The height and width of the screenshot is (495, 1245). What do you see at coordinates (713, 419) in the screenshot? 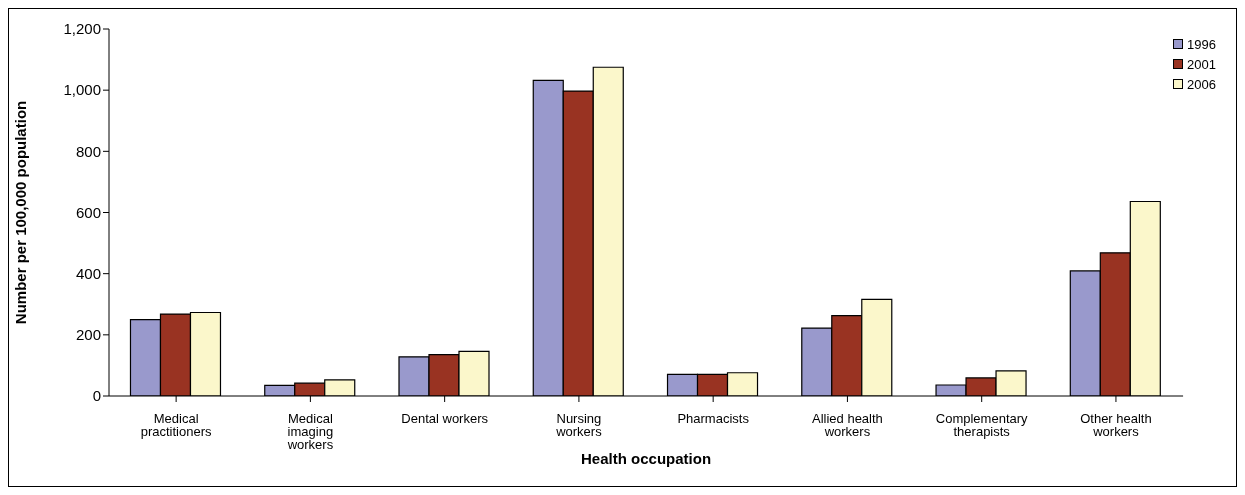
I see `x-tick-label: Pharmacists` at bounding box center [713, 419].